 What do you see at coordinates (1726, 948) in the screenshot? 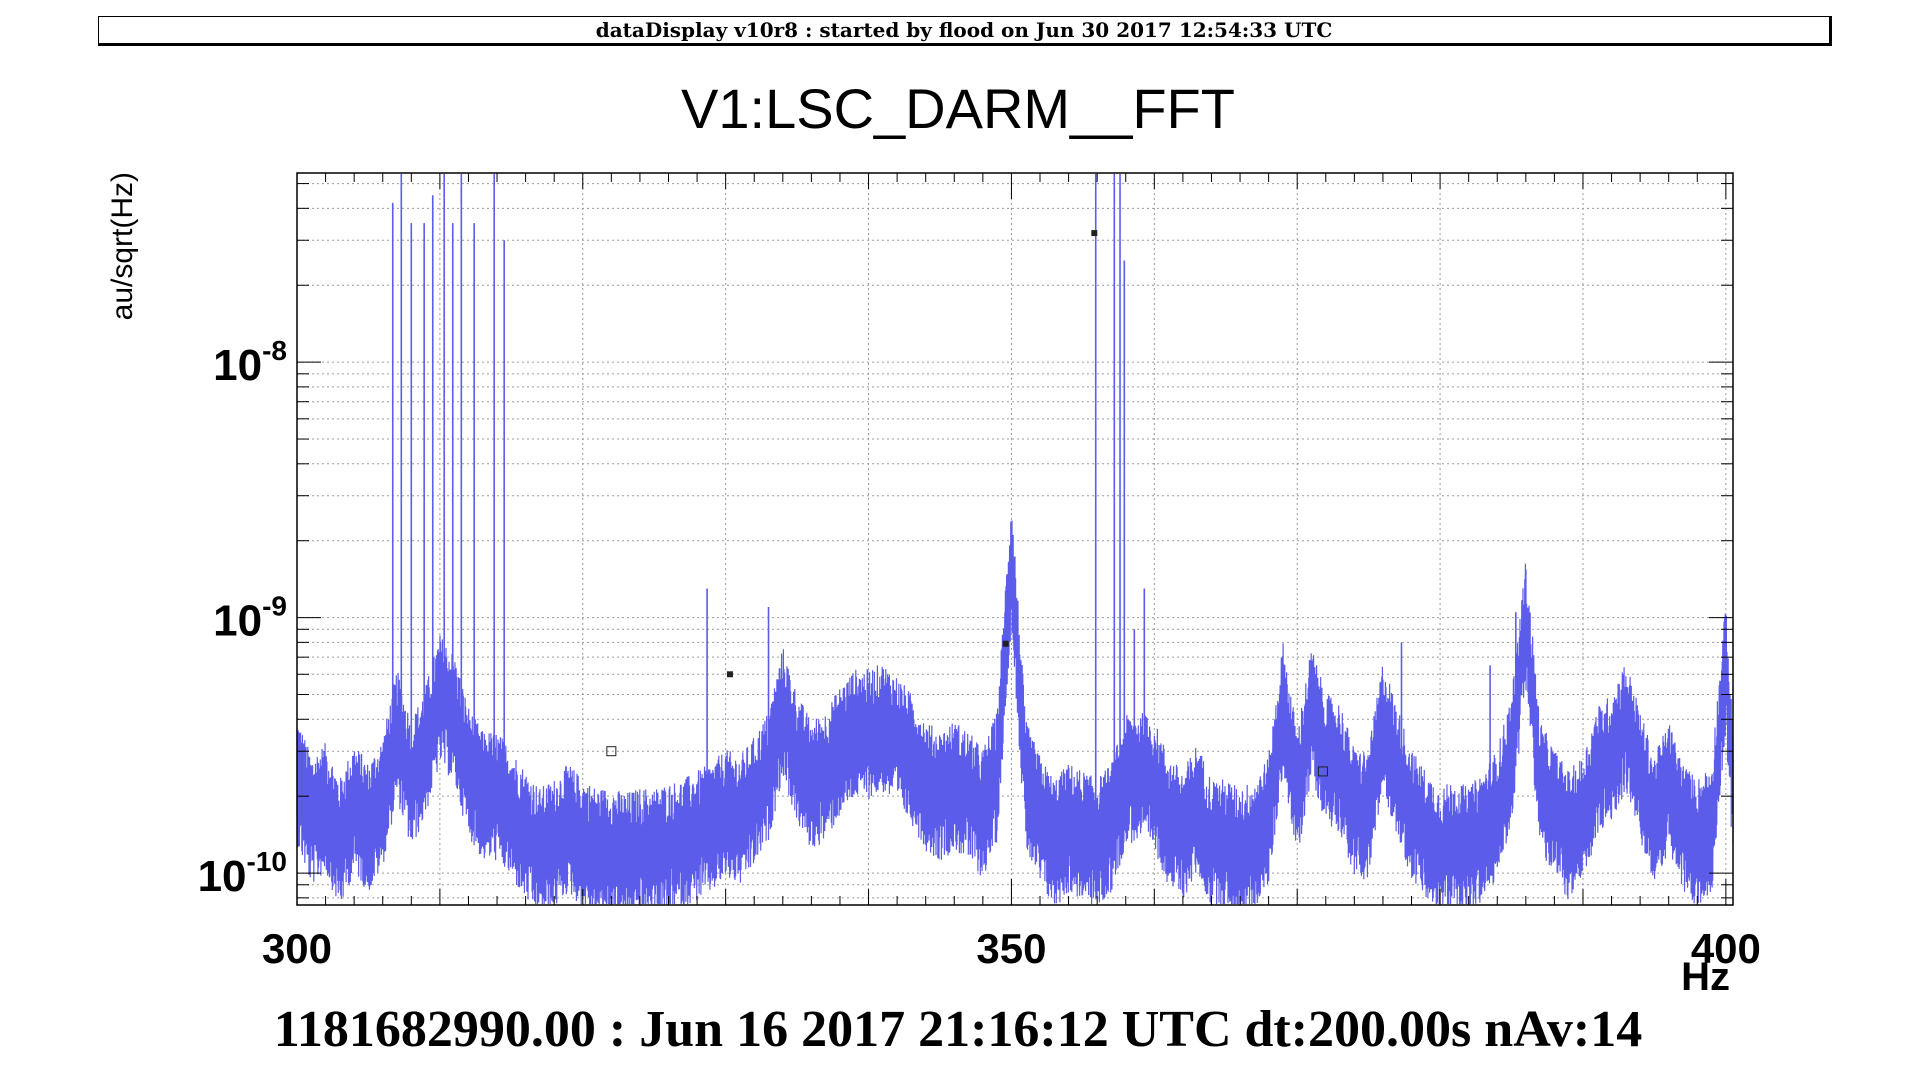
I see `x-tick-label: 400` at bounding box center [1726, 948].